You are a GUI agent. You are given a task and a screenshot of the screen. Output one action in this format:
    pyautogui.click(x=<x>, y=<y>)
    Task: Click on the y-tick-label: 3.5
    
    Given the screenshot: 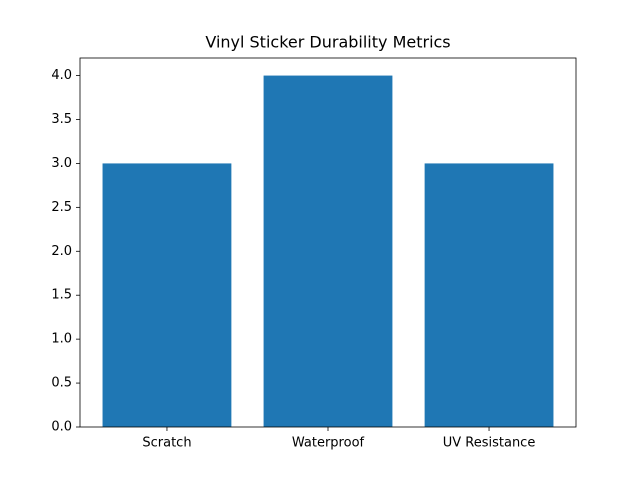 What is the action you would take?
    pyautogui.click(x=61, y=119)
    